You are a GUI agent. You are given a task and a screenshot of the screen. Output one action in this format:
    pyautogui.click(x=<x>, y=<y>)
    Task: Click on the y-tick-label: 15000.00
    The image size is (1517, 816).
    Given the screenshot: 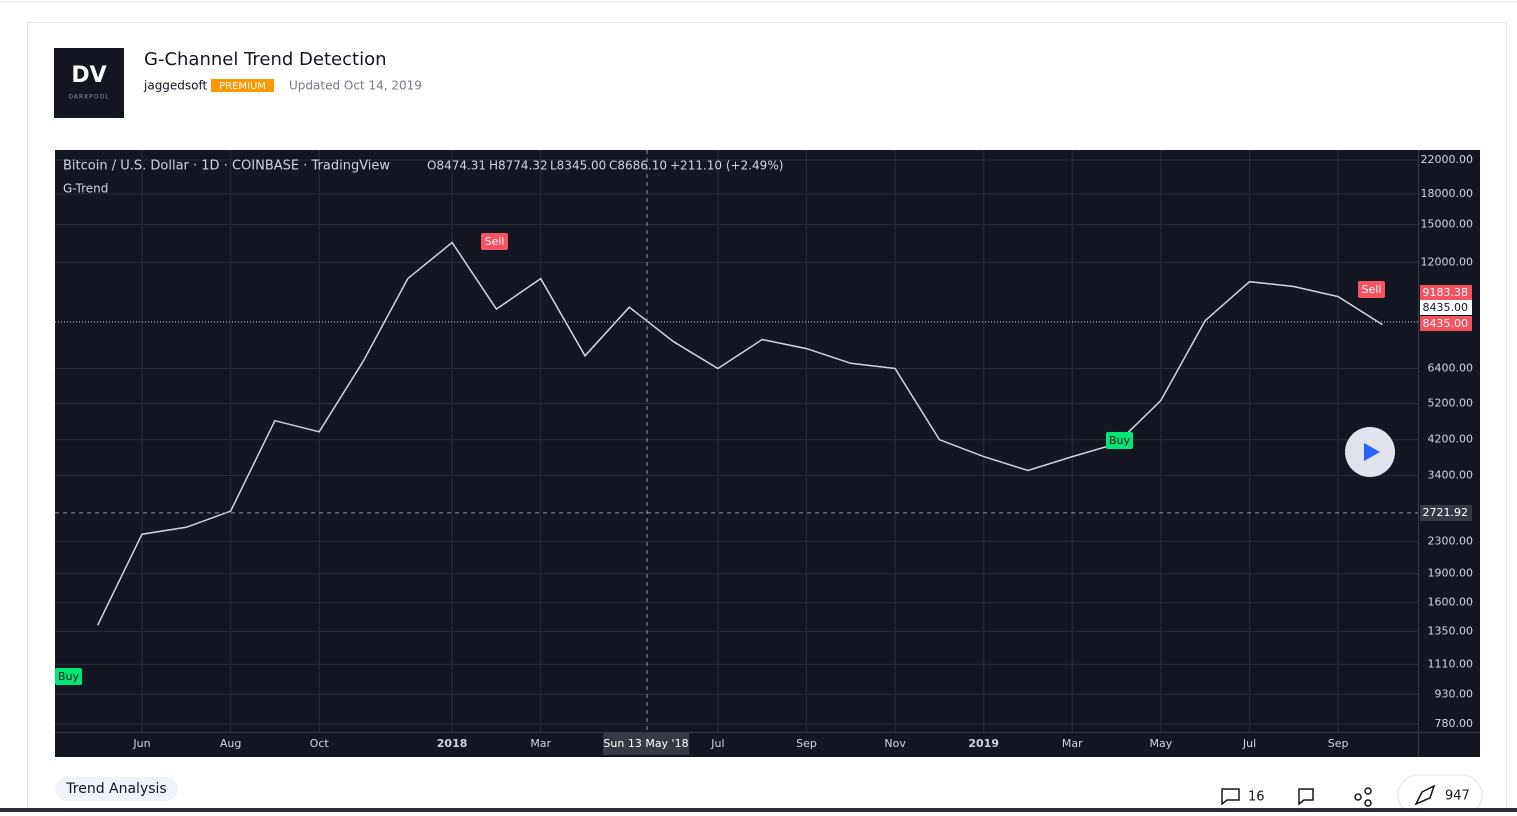 What is the action you would take?
    pyautogui.click(x=1447, y=224)
    